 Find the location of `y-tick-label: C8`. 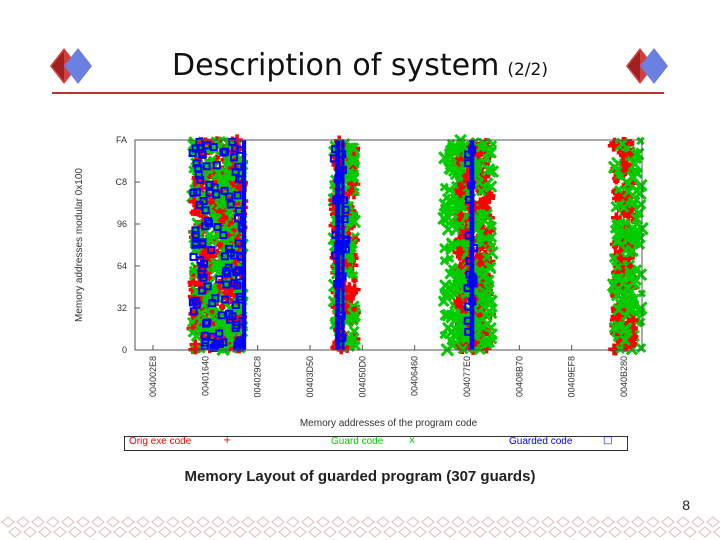

y-tick-label: C8 is located at coordinates (121, 182).